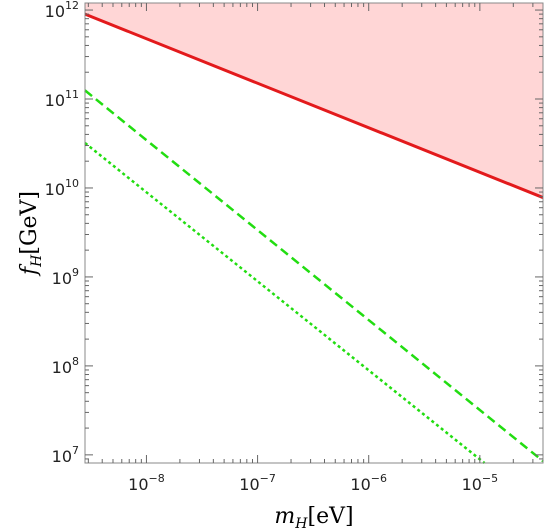 This screenshot has height=530, width=545. Describe the element at coordinates (65, 277) in the screenshot. I see `y-tick-label: 10⁹` at that location.